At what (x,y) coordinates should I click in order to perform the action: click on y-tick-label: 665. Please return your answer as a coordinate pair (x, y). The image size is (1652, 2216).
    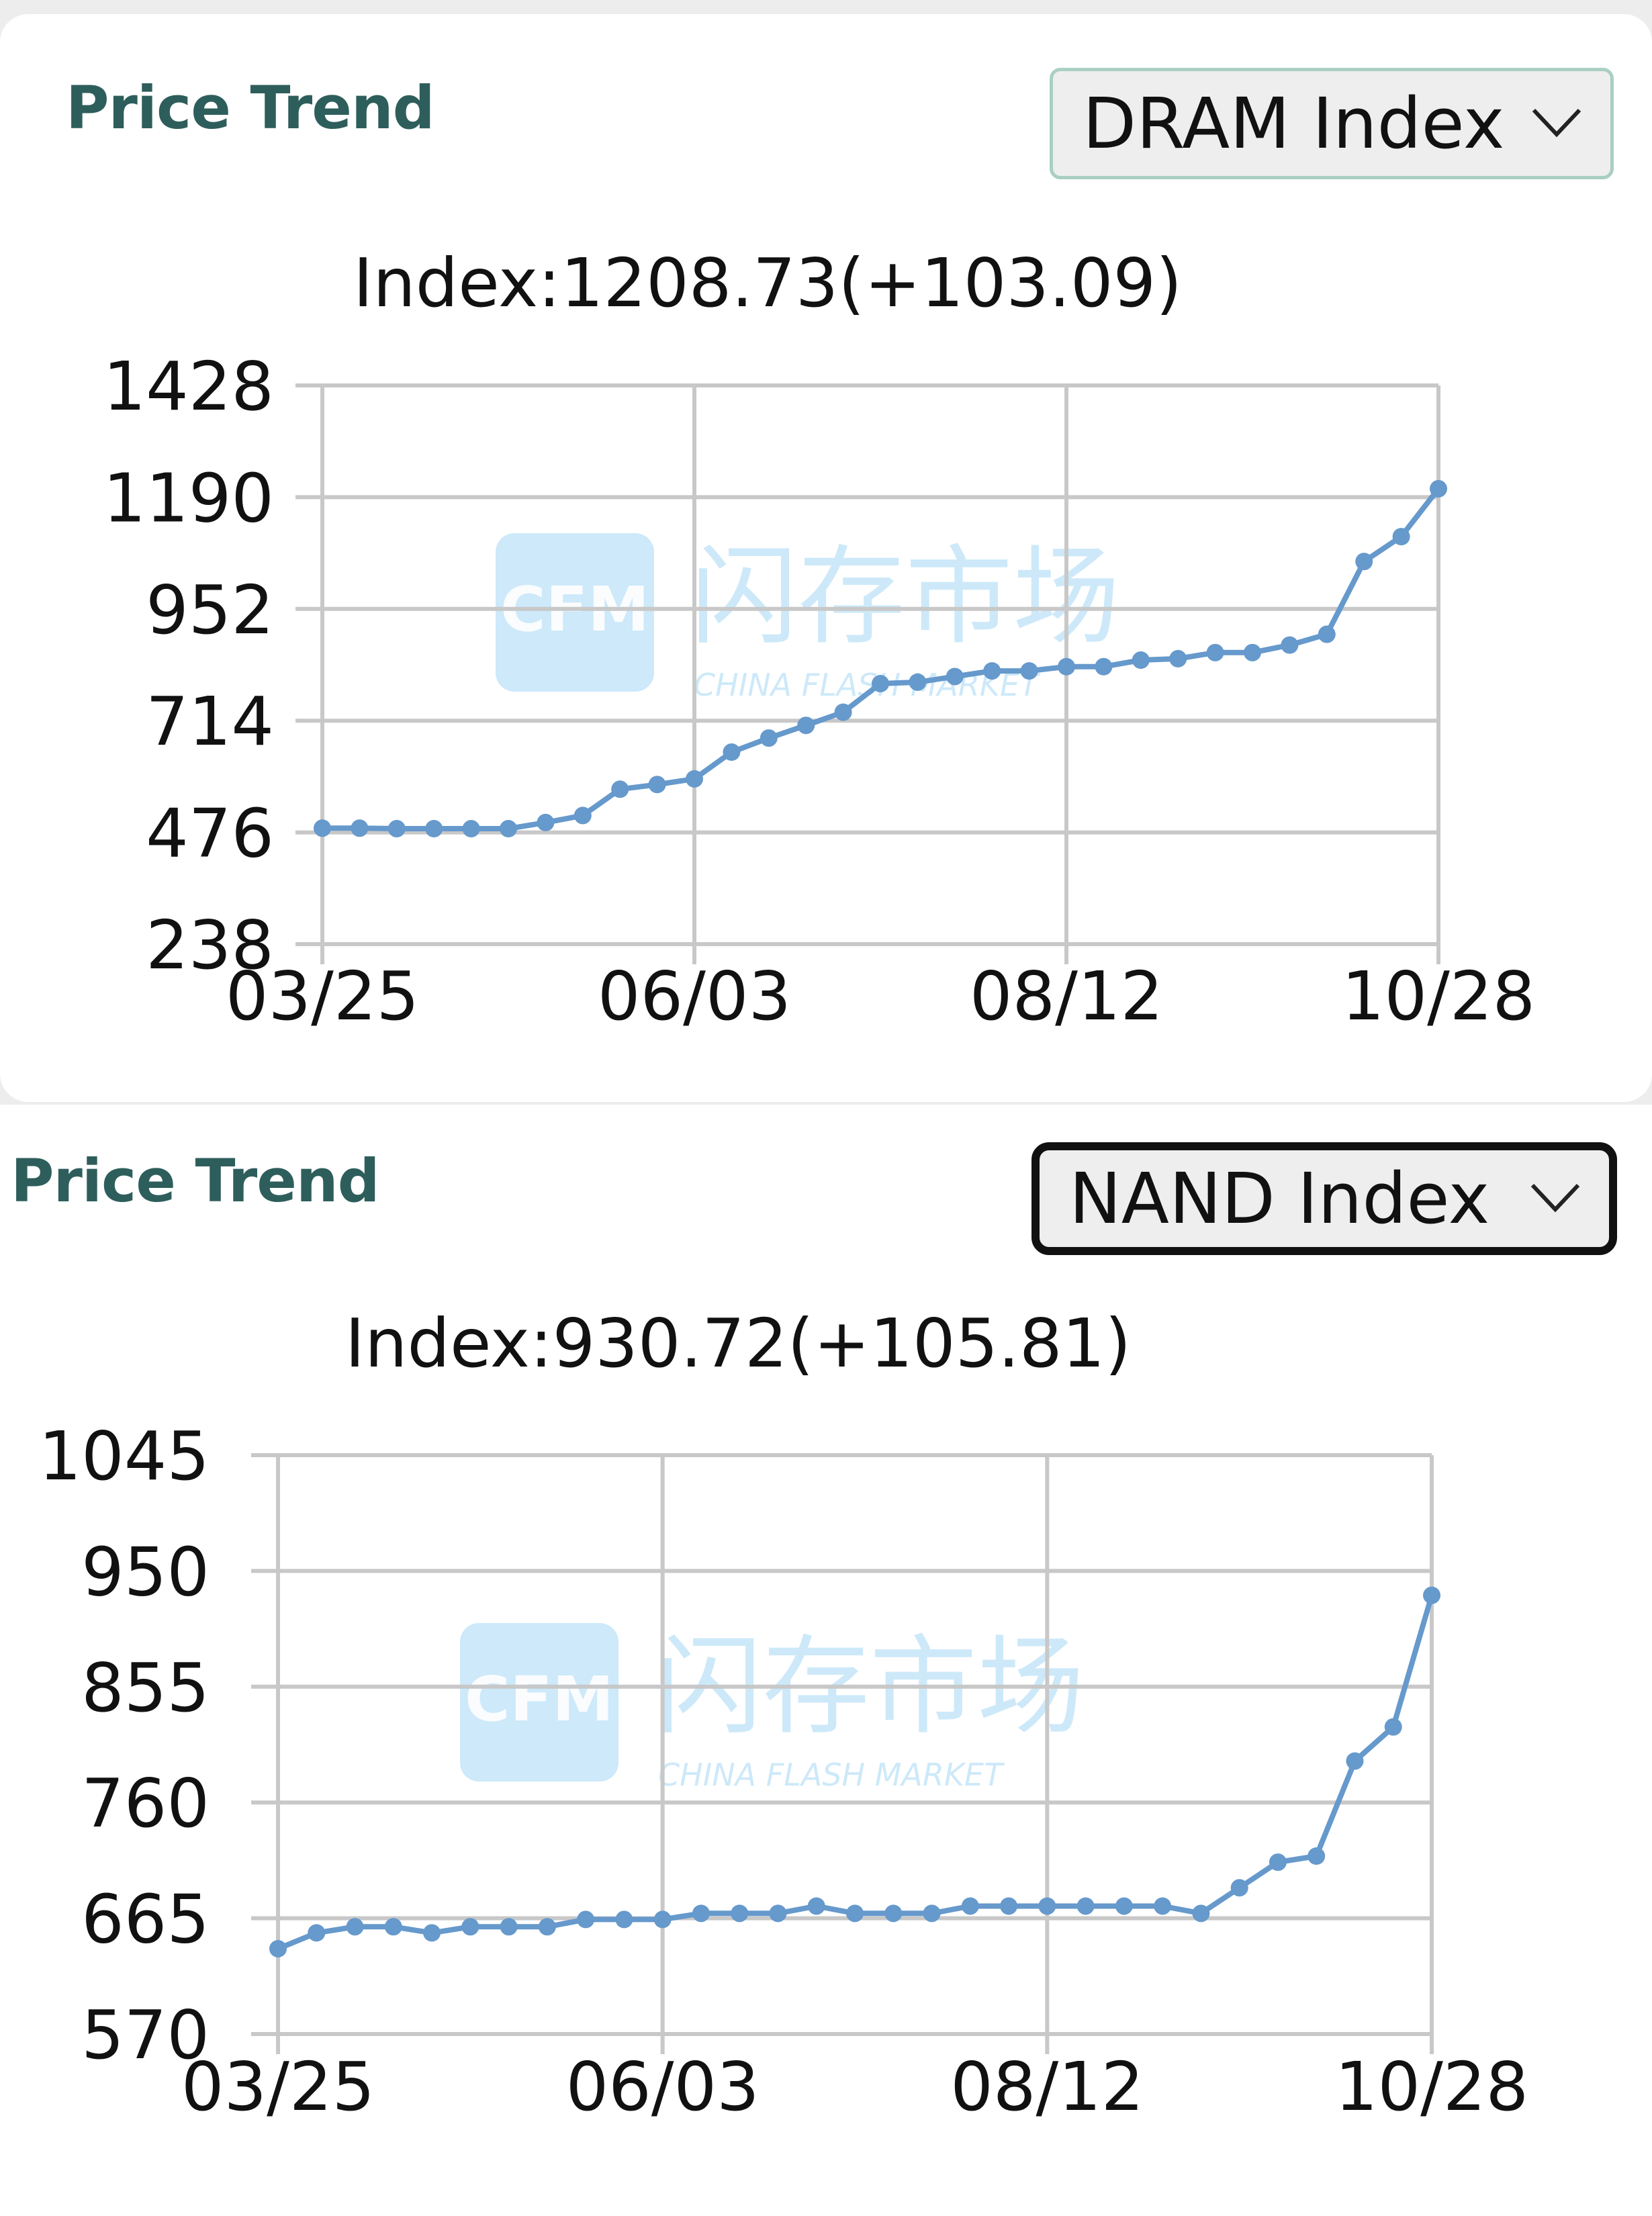
    Looking at the image, I should click on (145, 1920).